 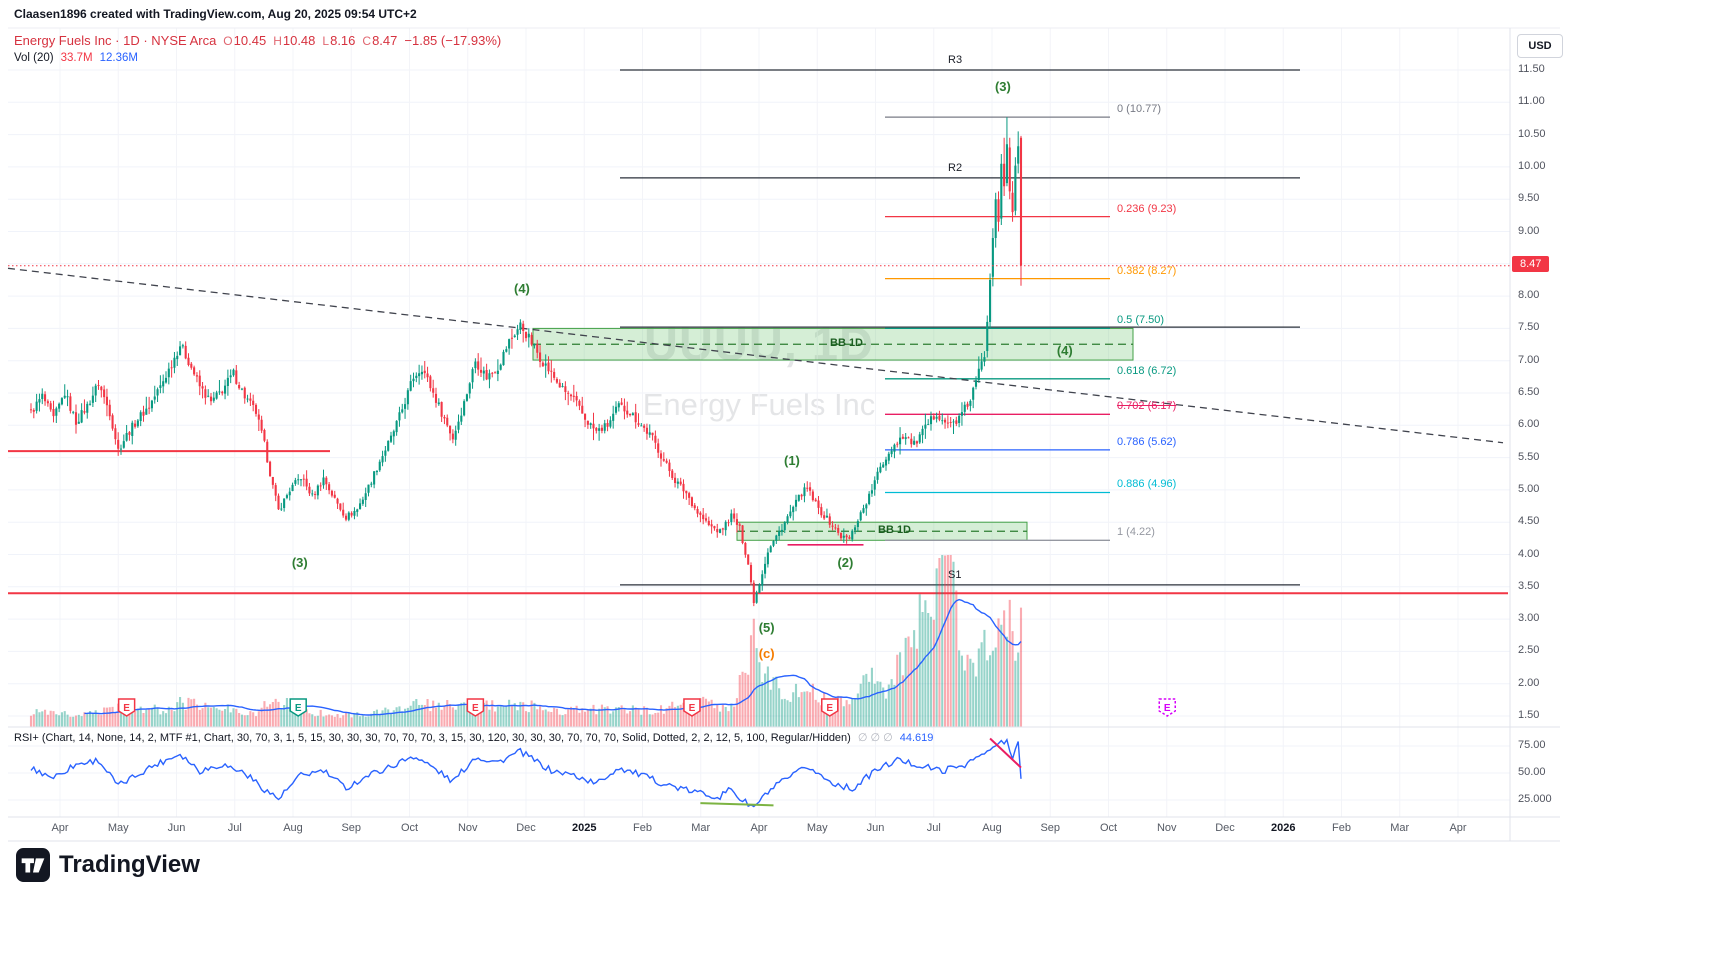 I want to click on price-axis-label: 10.00, so click(x=1532, y=165).